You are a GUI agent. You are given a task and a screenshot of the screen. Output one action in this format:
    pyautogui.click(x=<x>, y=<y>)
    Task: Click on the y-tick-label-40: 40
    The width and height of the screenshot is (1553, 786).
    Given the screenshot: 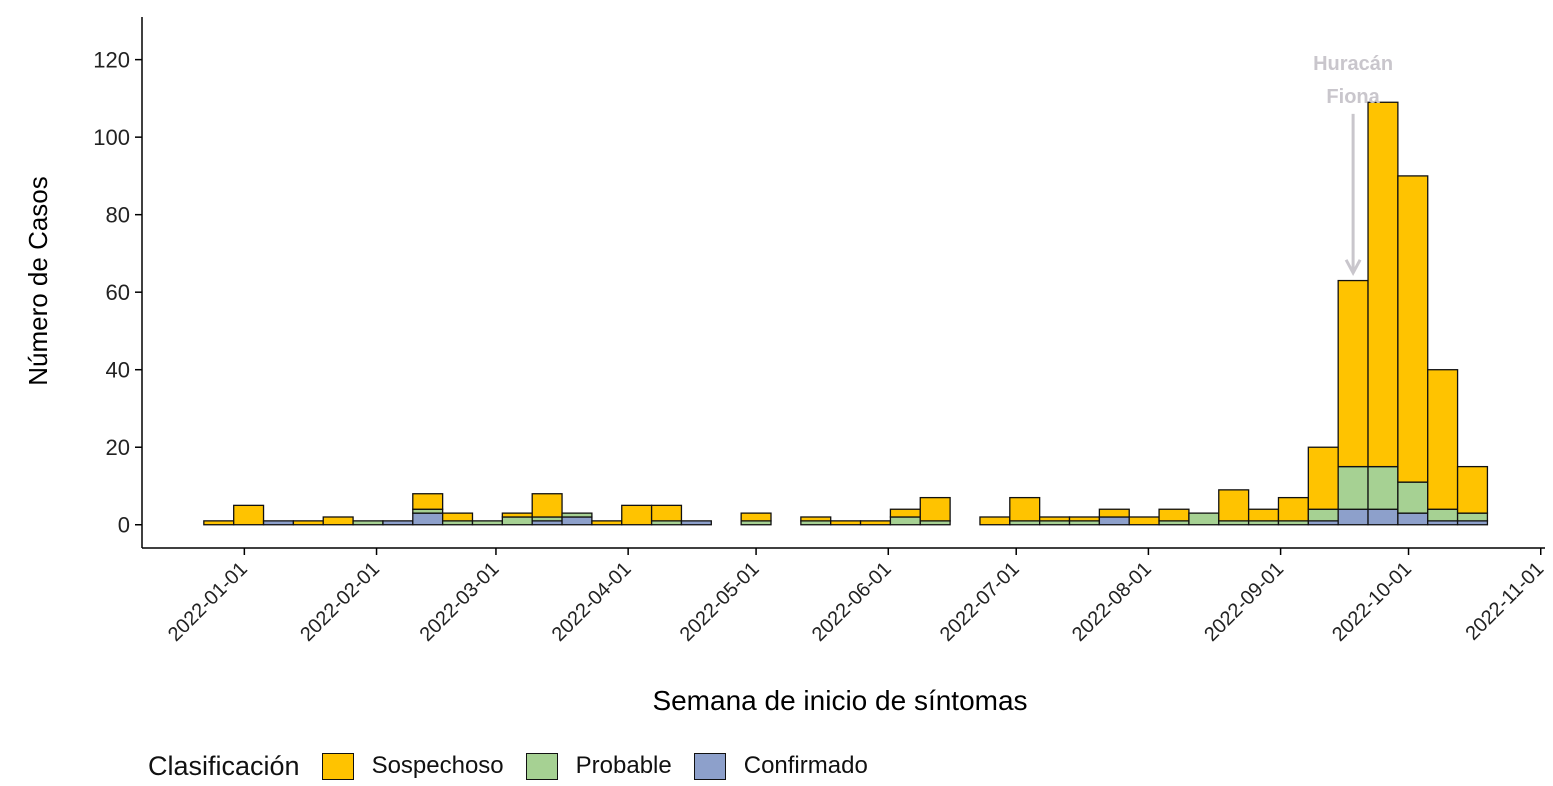 What is the action you would take?
    pyautogui.click(x=118, y=370)
    